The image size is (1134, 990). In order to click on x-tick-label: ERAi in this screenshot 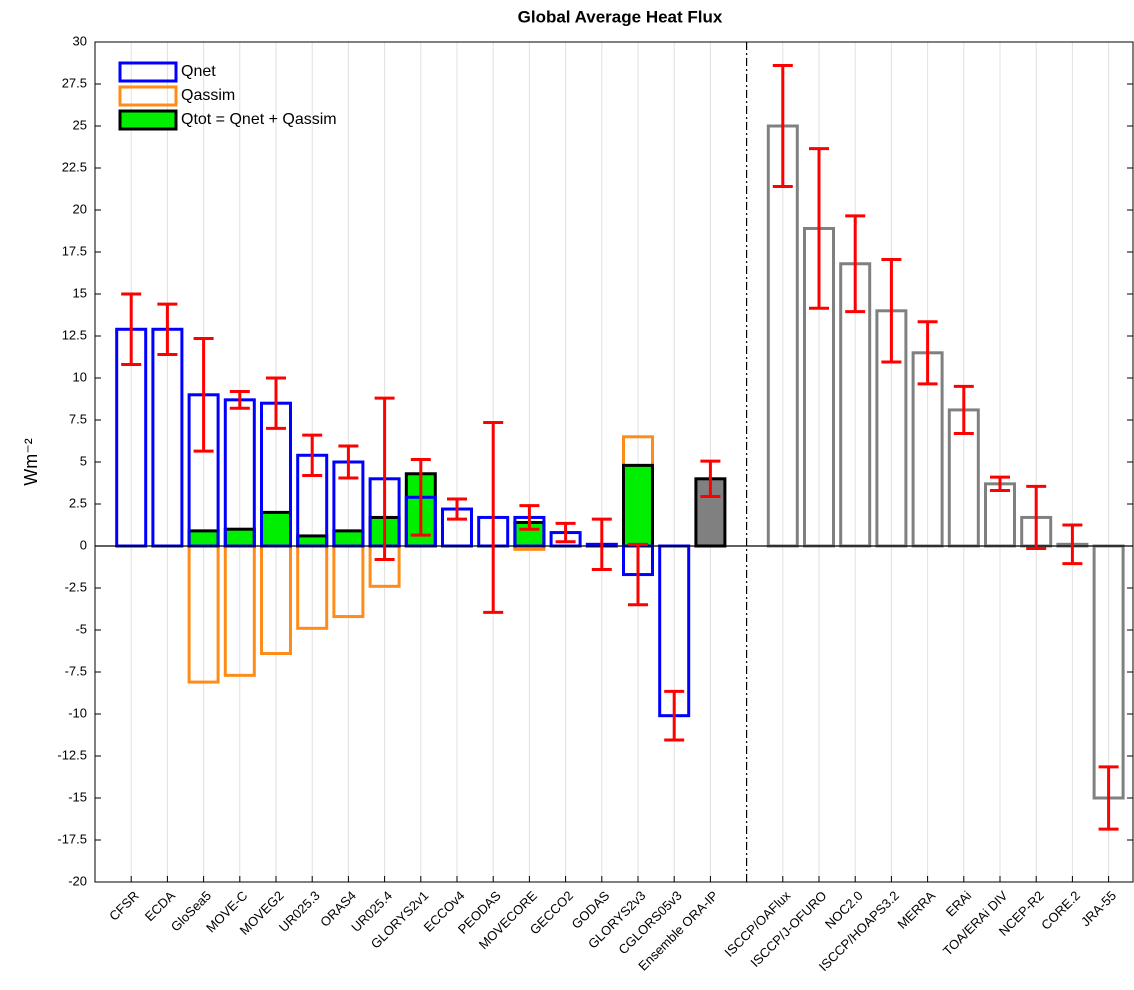, I will do `click(959, 904)`.